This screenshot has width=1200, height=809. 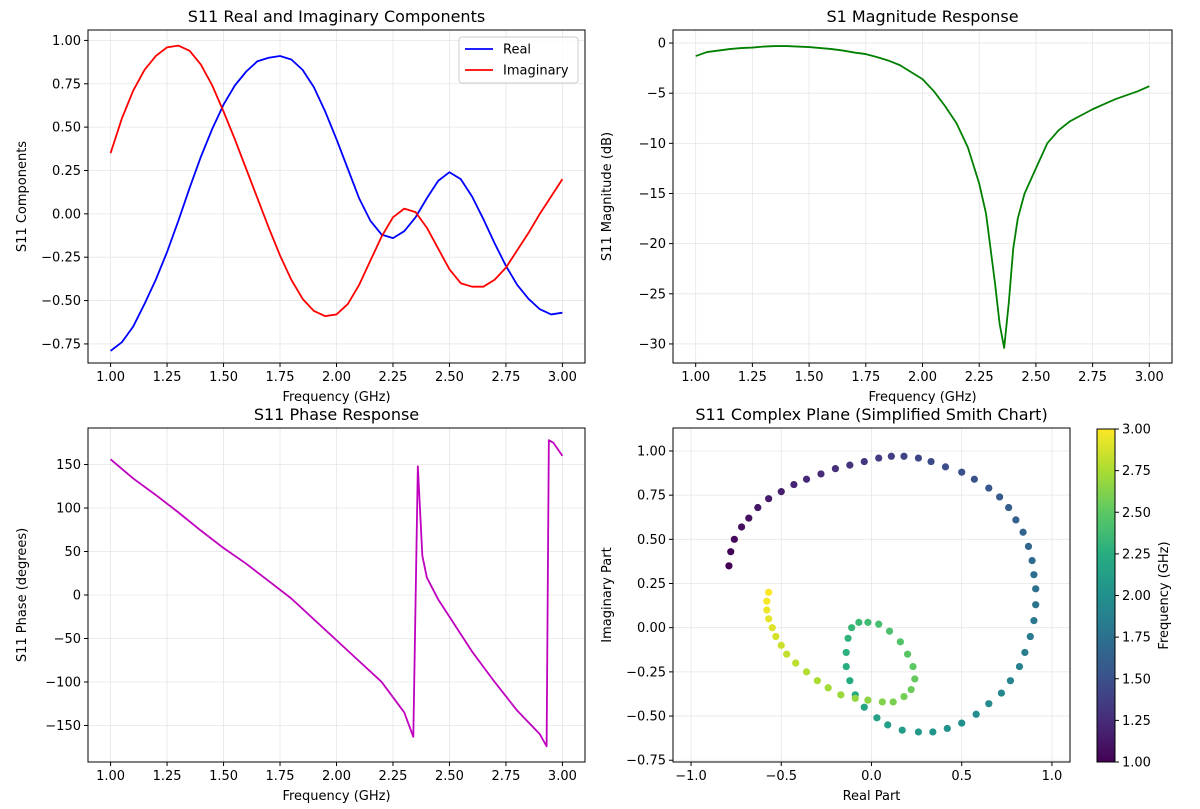 What do you see at coordinates (922, 197) in the screenshot?
I see `series-line-s11-magnitude` at bounding box center [922, 197].